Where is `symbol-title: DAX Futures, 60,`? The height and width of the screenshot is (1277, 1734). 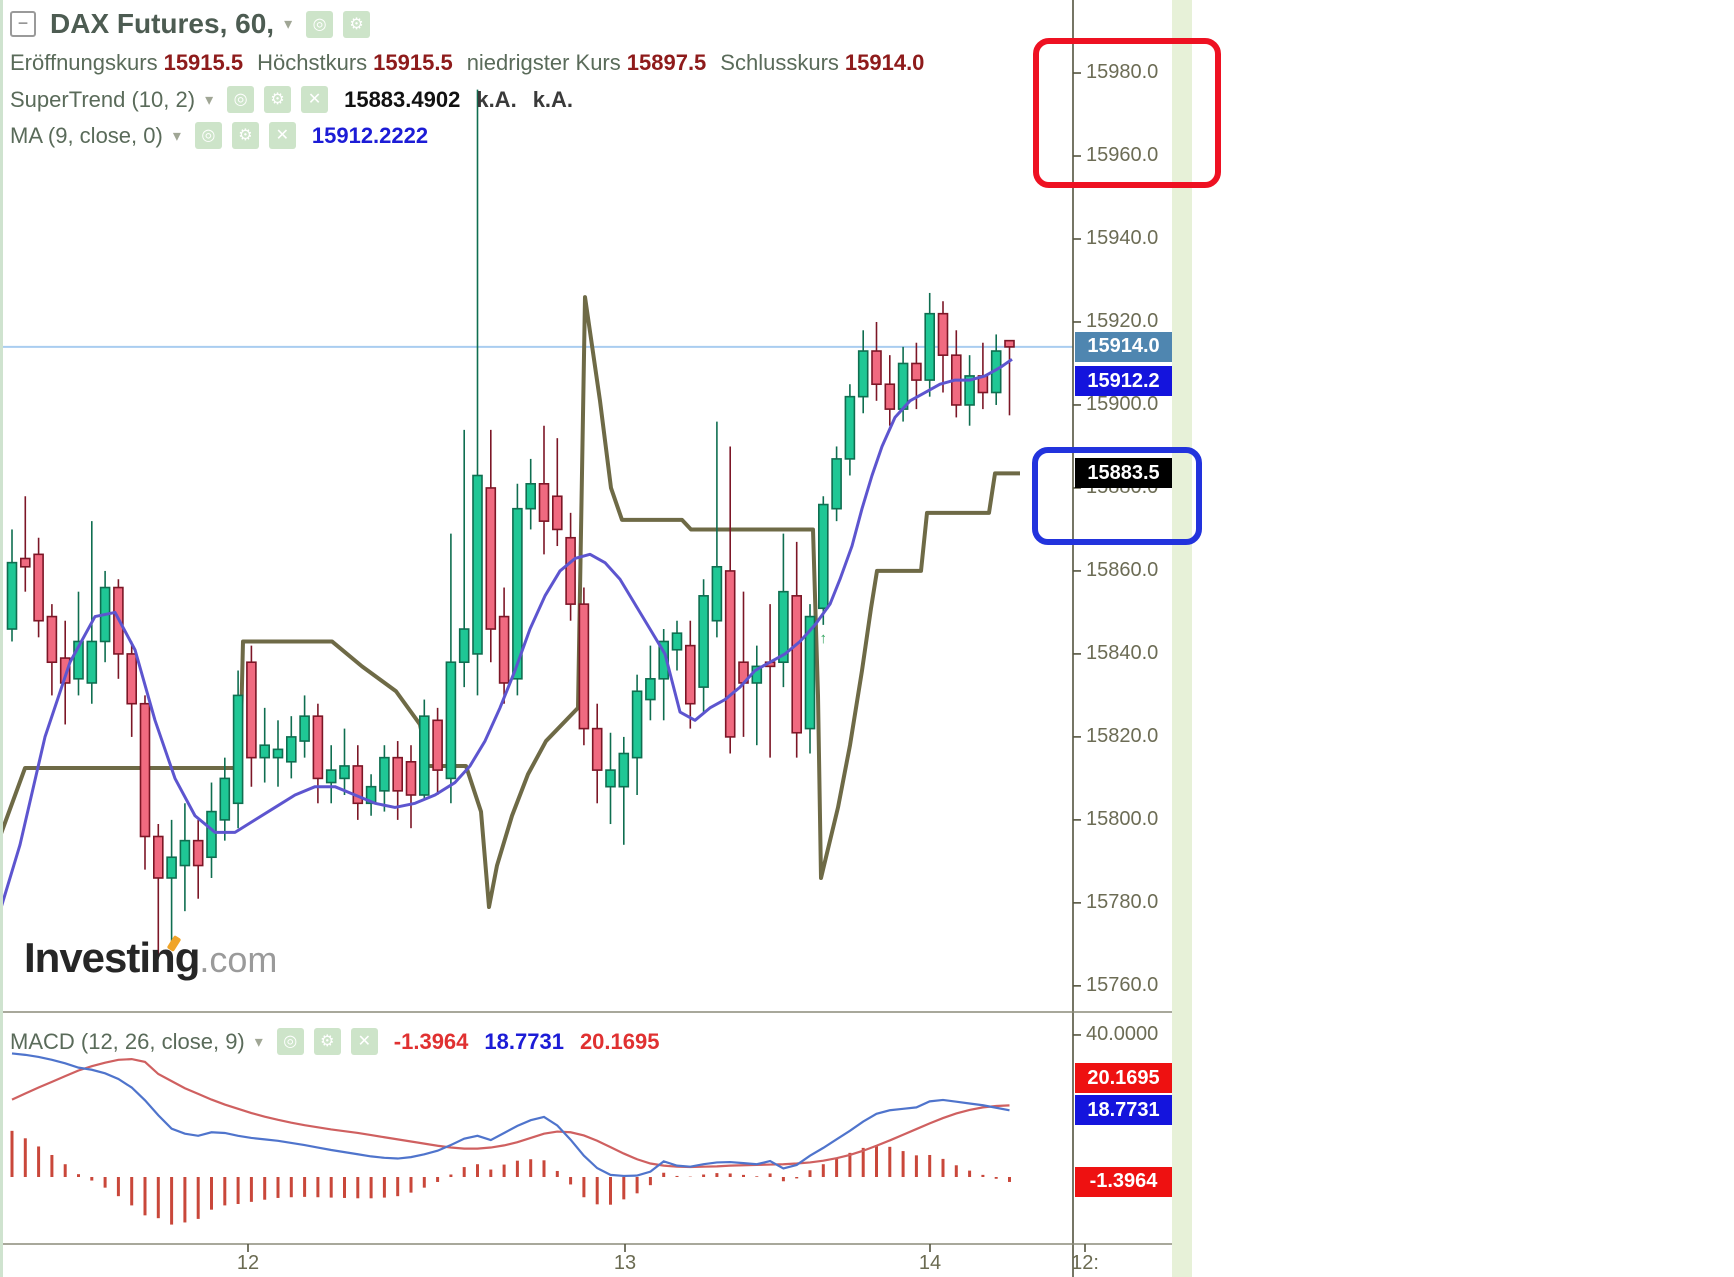
symbol-title: DAX Futures, 60, is located at coordinates (162, 23).